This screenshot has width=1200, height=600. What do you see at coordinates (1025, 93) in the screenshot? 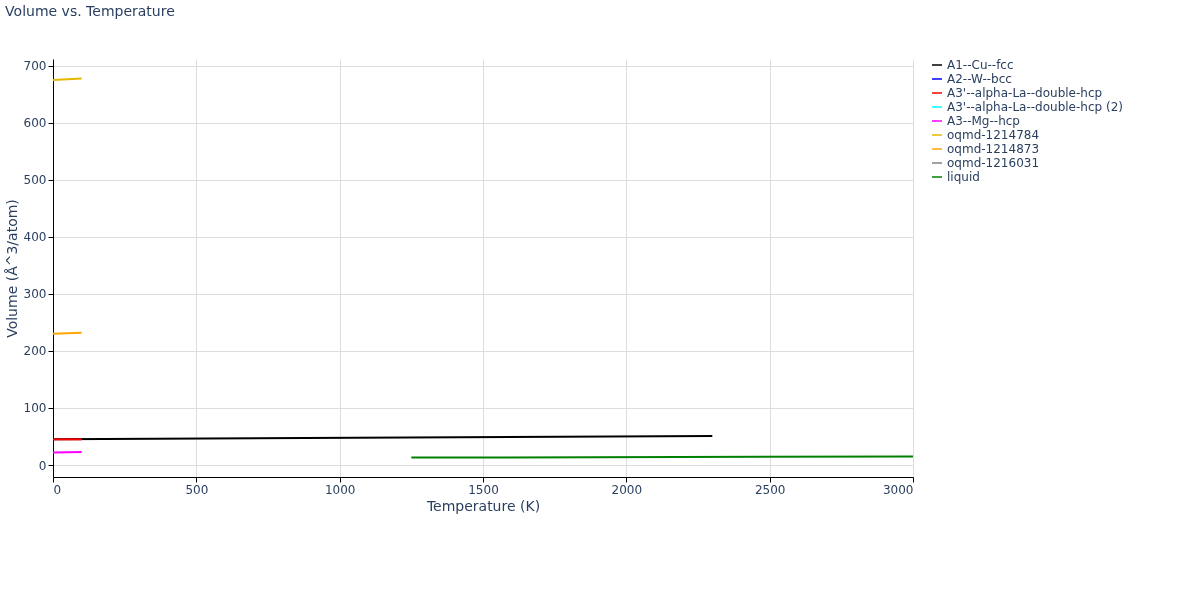
I see `legend-label: A3'--alpha-La--double-hcp` at bounding box center [1025, 93].